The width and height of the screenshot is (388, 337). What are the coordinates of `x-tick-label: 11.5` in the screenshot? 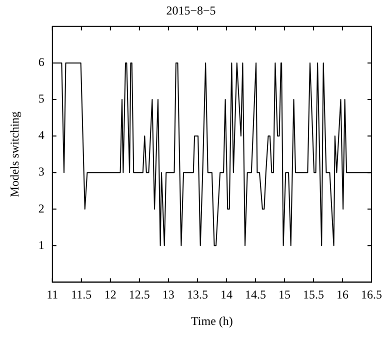 It's located at (81, 295).